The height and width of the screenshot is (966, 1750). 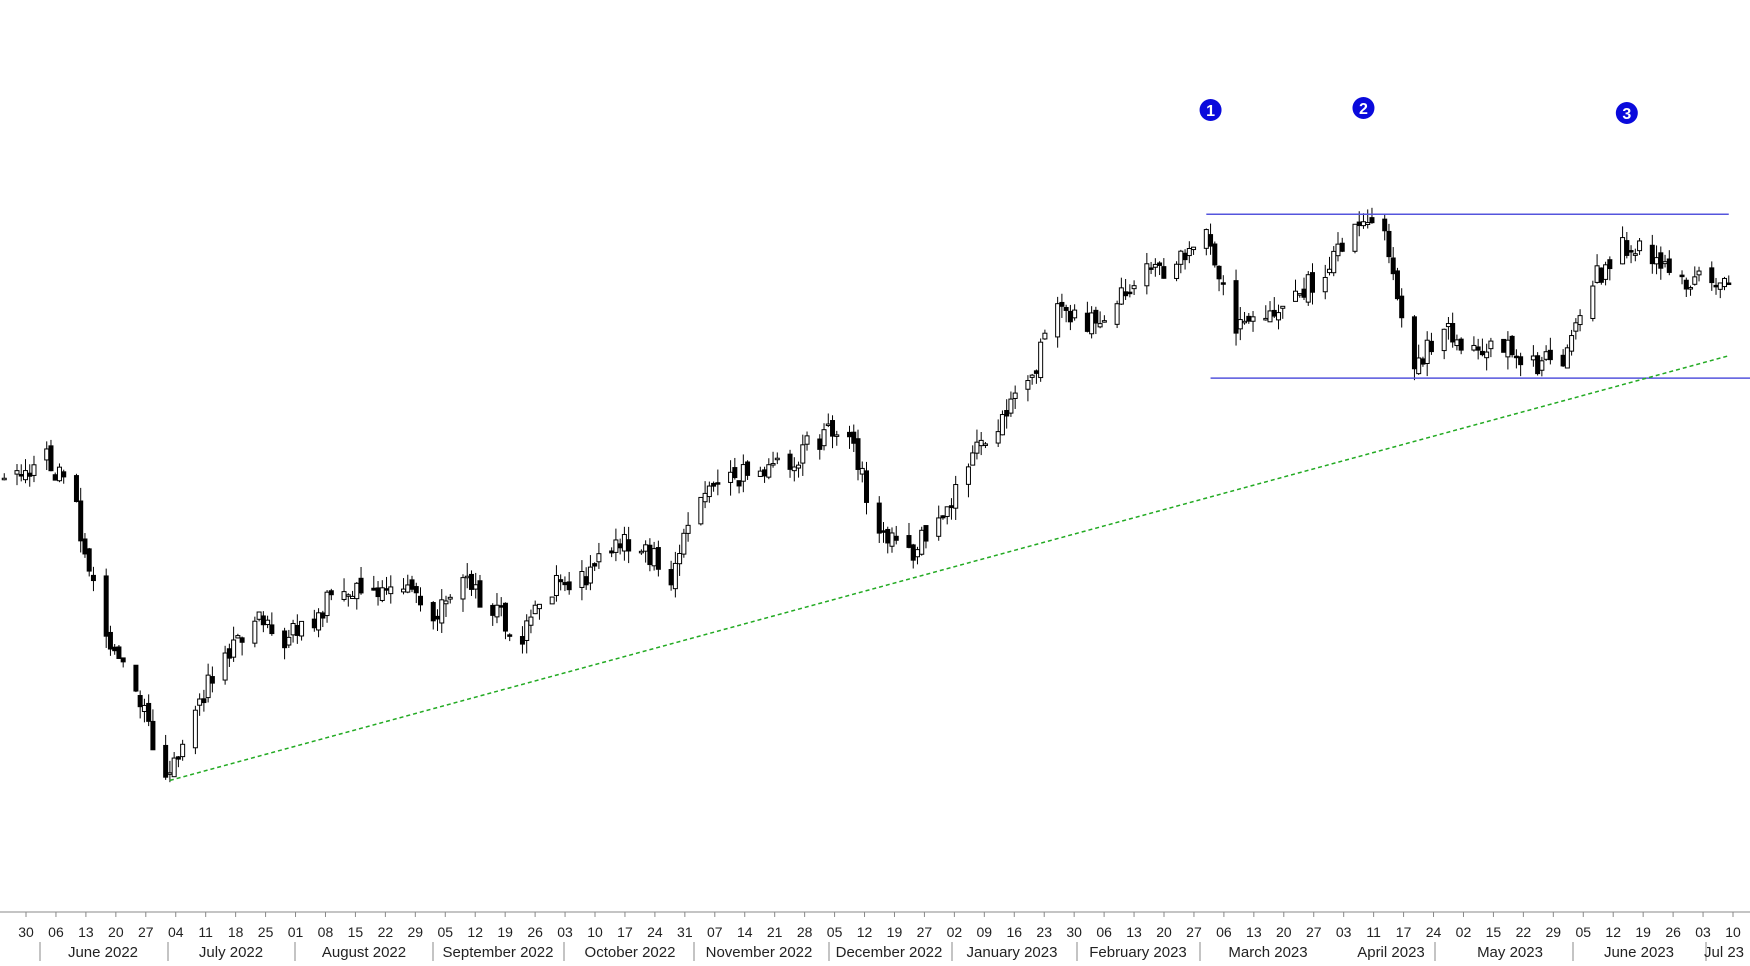 What do you see at coordinates (26, 932) in the screenshot?
I see `x-tick-label: 30` at bounding box center [26, 932].